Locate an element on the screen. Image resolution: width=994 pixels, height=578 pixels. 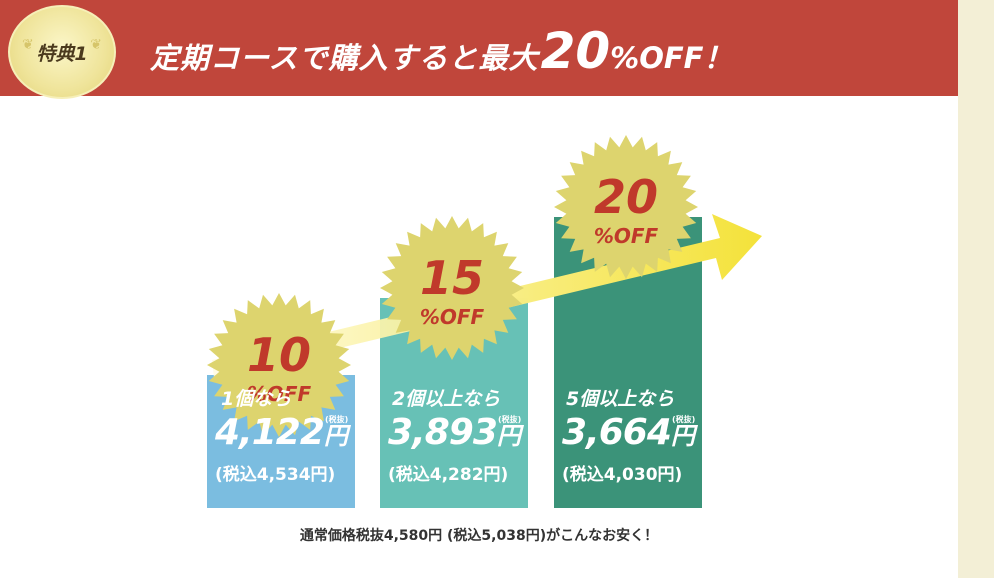
tier-1-yen: 円 is located at coordinates (335, 436).